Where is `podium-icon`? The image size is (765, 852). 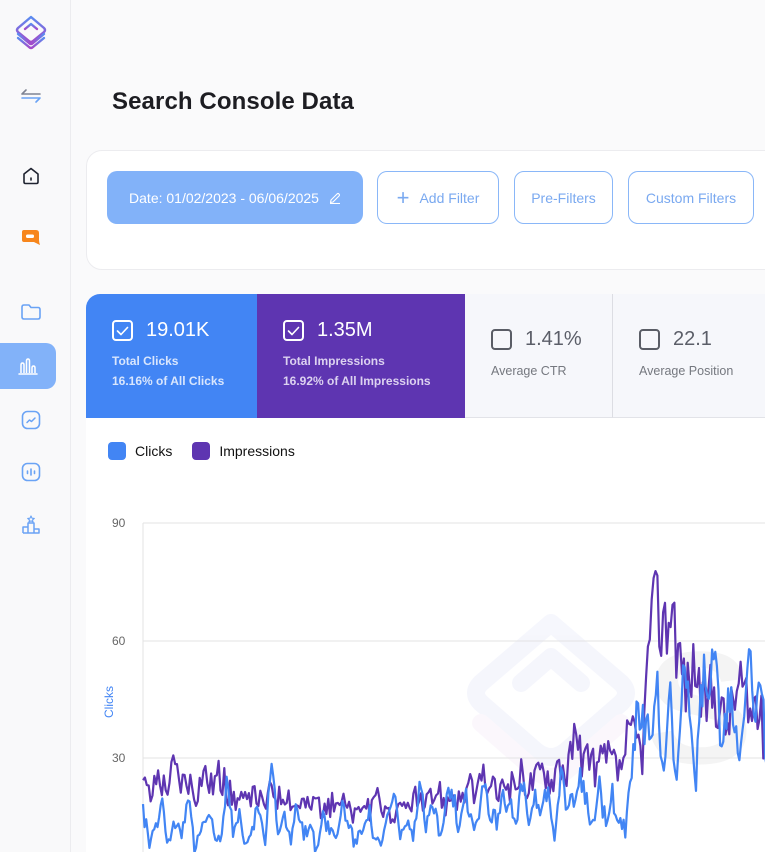
podium-icon is located at coordinates (31, 524).